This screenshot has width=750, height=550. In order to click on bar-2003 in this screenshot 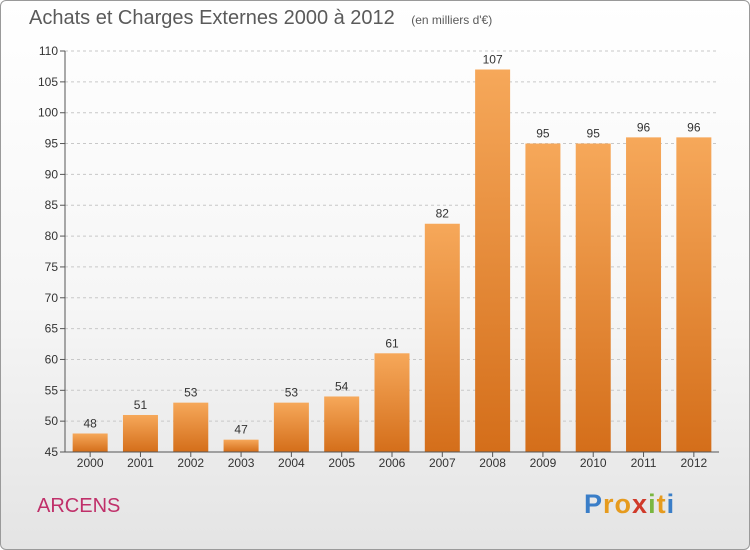, I will do `click(241, 445)`.